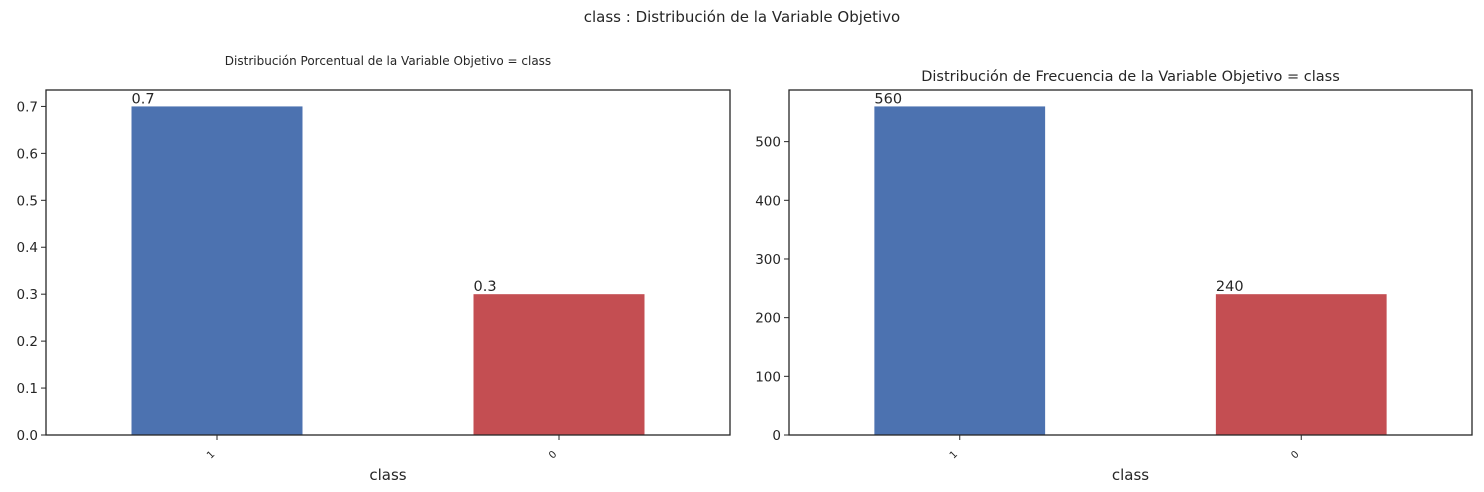  Describe the element at coordinates (768, 201) in the screenshot. I see `y-tick-label: 400` at that location.